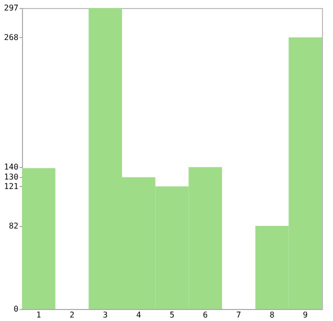  Describe the element at coordinates (139, 315) in the screenshot. I see `x-tick-label: 4` at that location.